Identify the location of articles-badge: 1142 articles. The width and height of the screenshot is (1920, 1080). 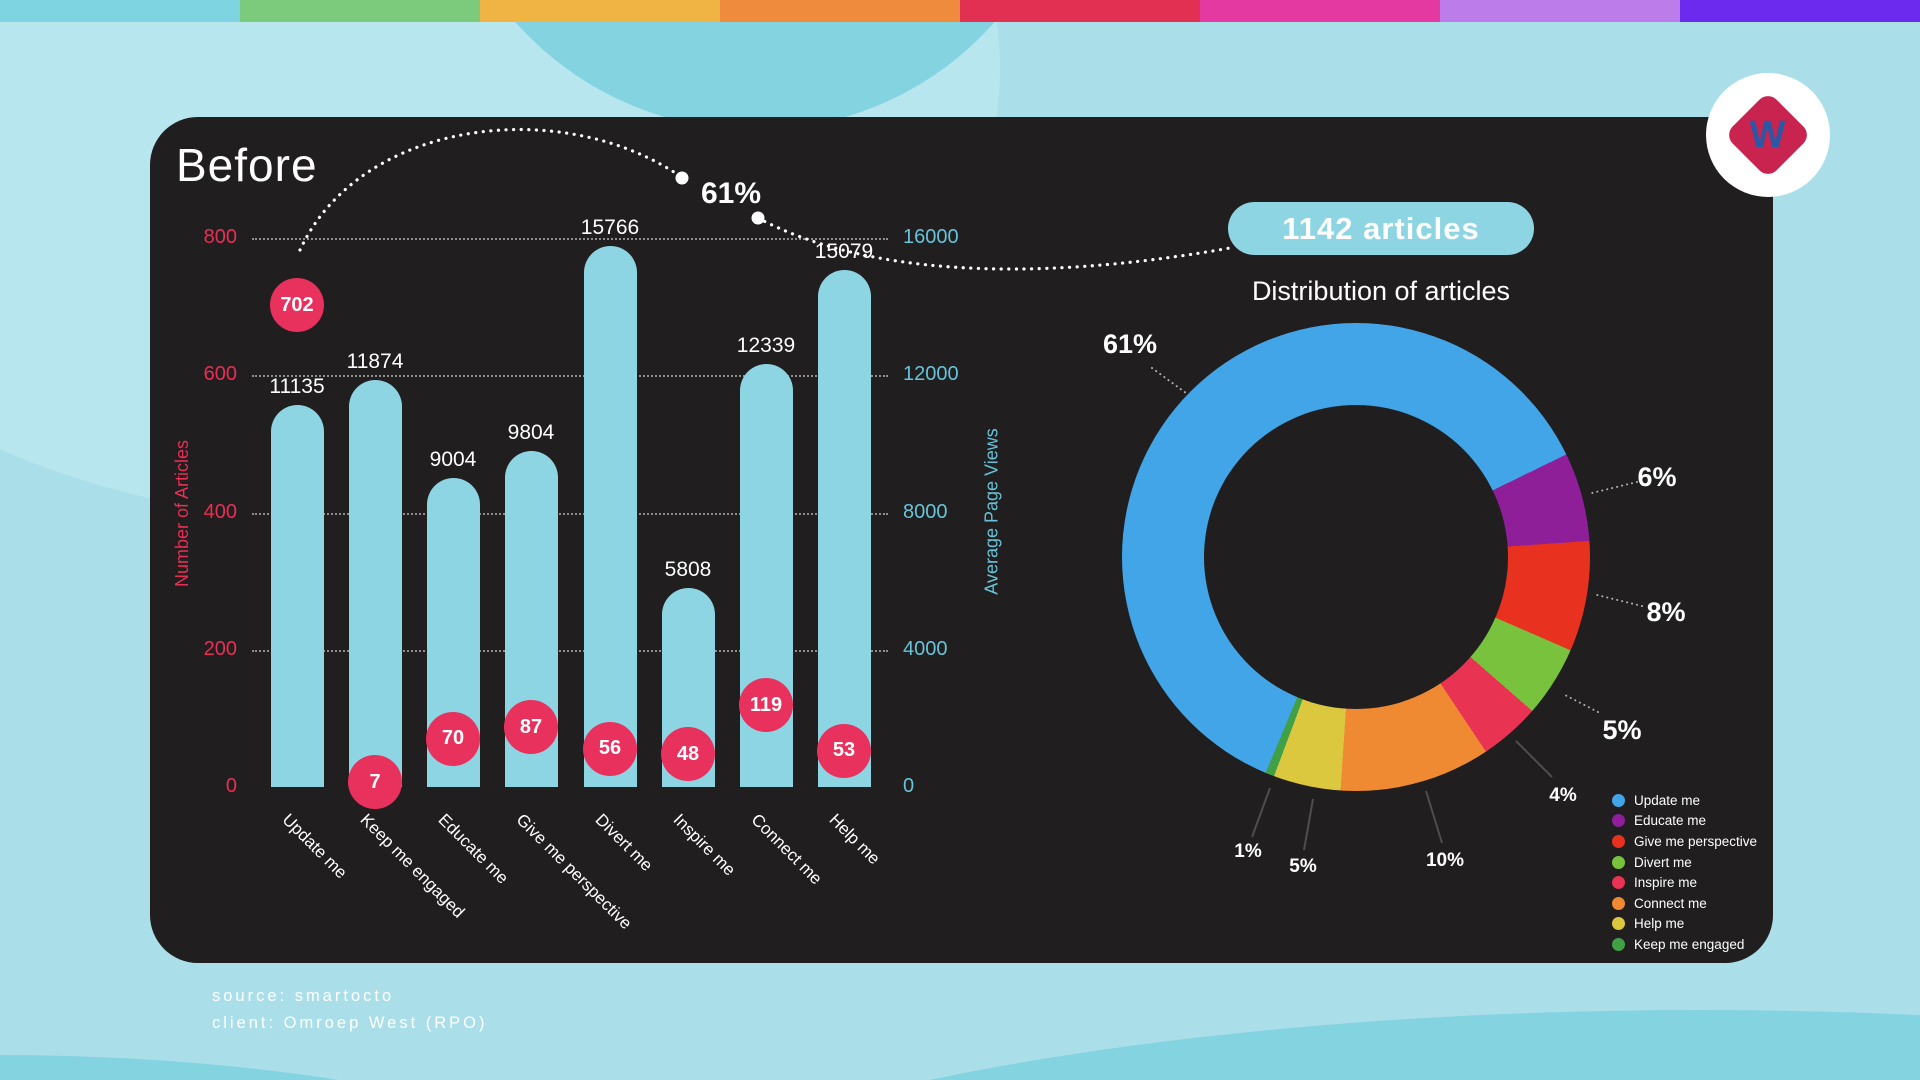
(1381, 228).